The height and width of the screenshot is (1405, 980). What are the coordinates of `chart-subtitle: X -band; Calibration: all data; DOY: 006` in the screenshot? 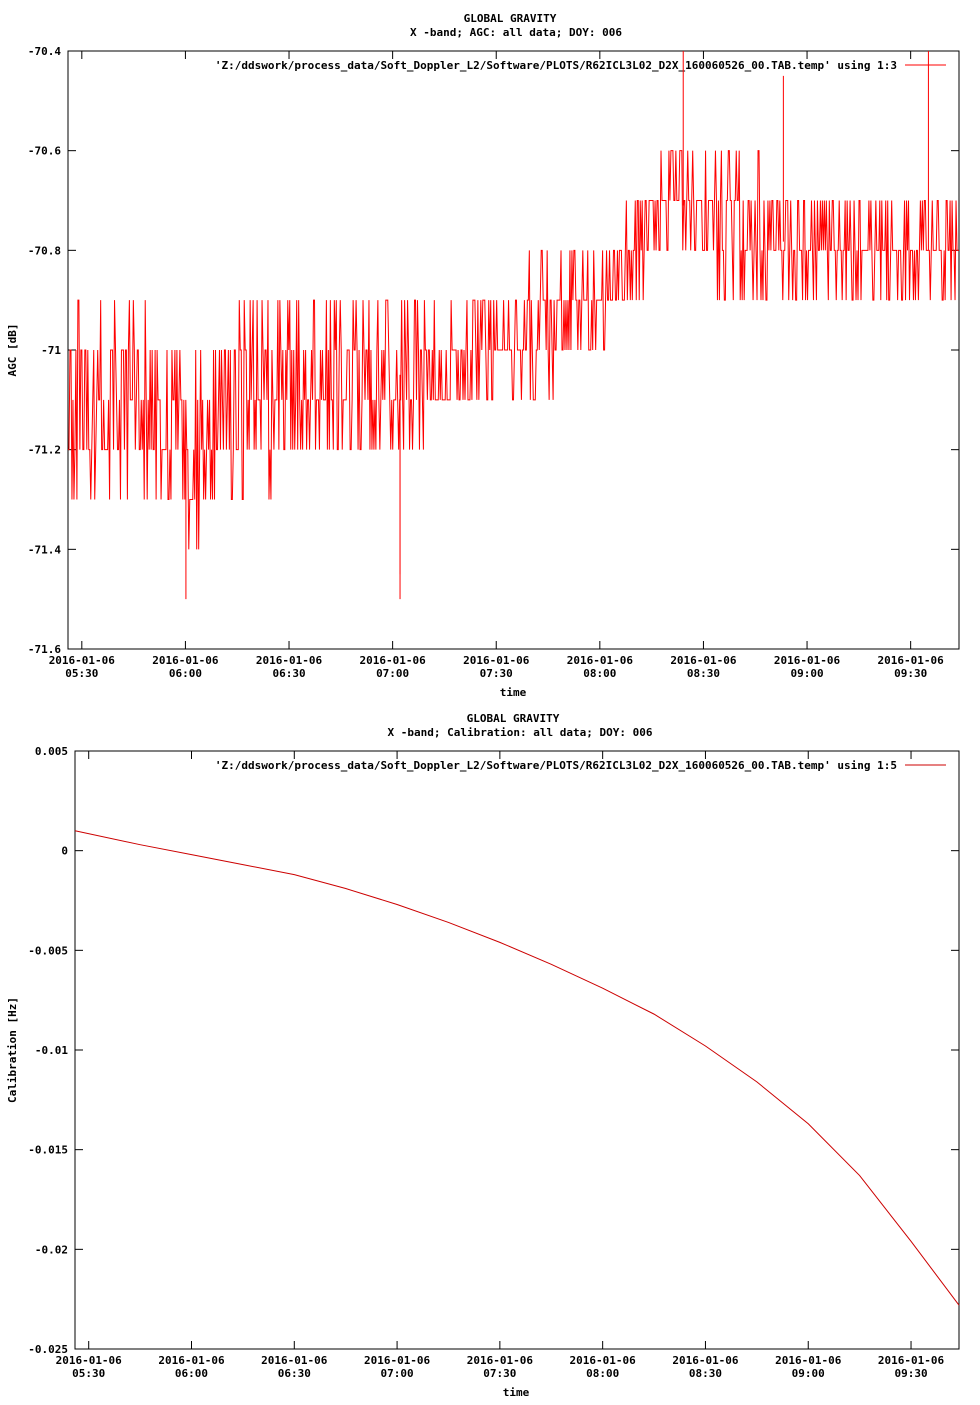 It's located at (520, 732).